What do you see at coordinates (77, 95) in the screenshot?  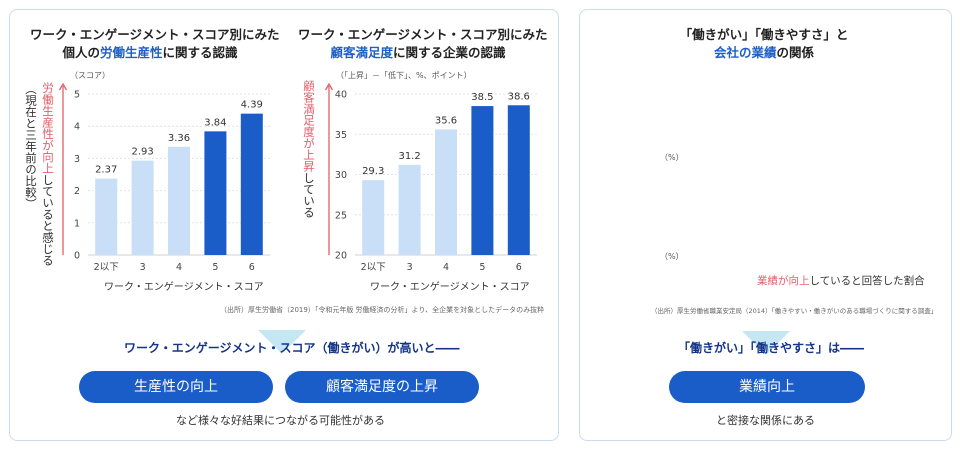 I see `chart1-ytick: 5` at bounding box center [77, 95].